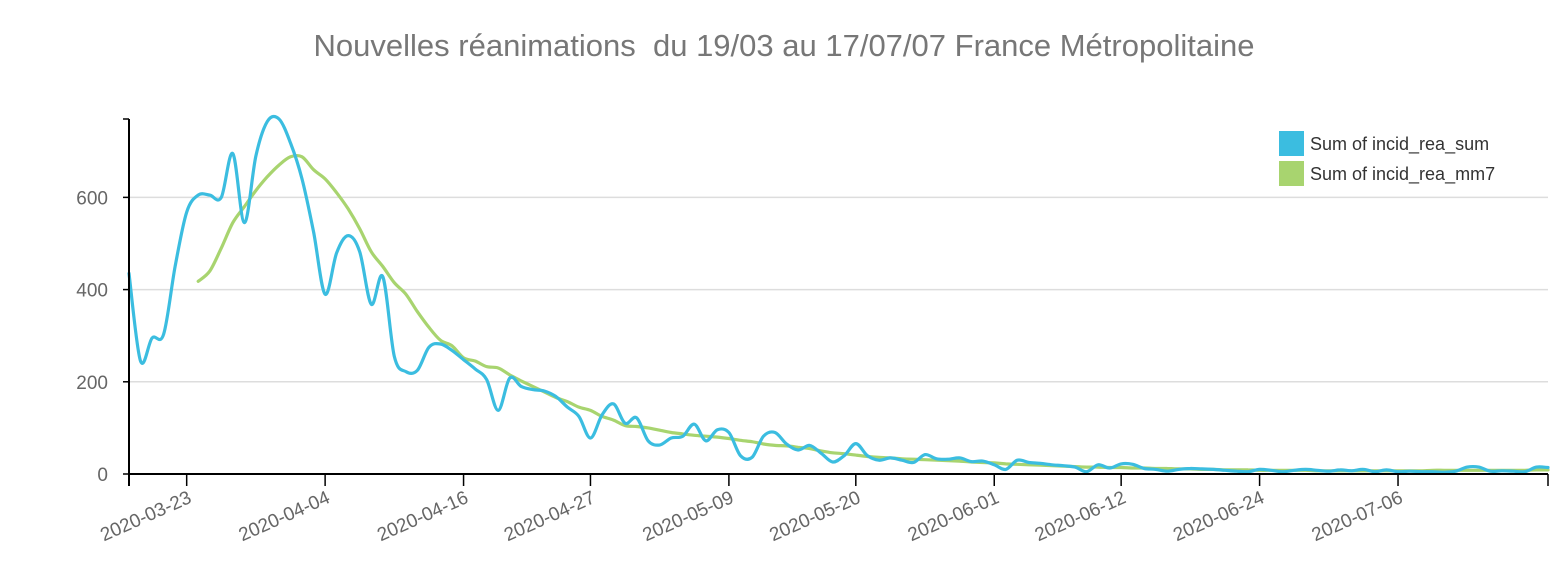  I want to click on x-tick-label: 2020-05-20, so click(814, 516).